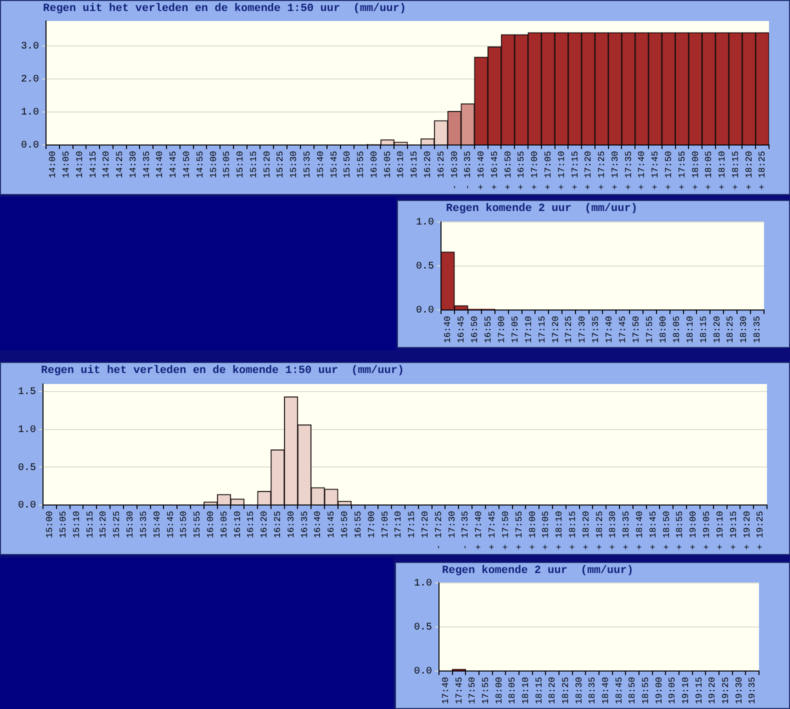 This screenshot has height=709, width=790. Describe the element at coordinates (609, 330) in the screenshot. I see `x-tick-label: 17:40` at that location.